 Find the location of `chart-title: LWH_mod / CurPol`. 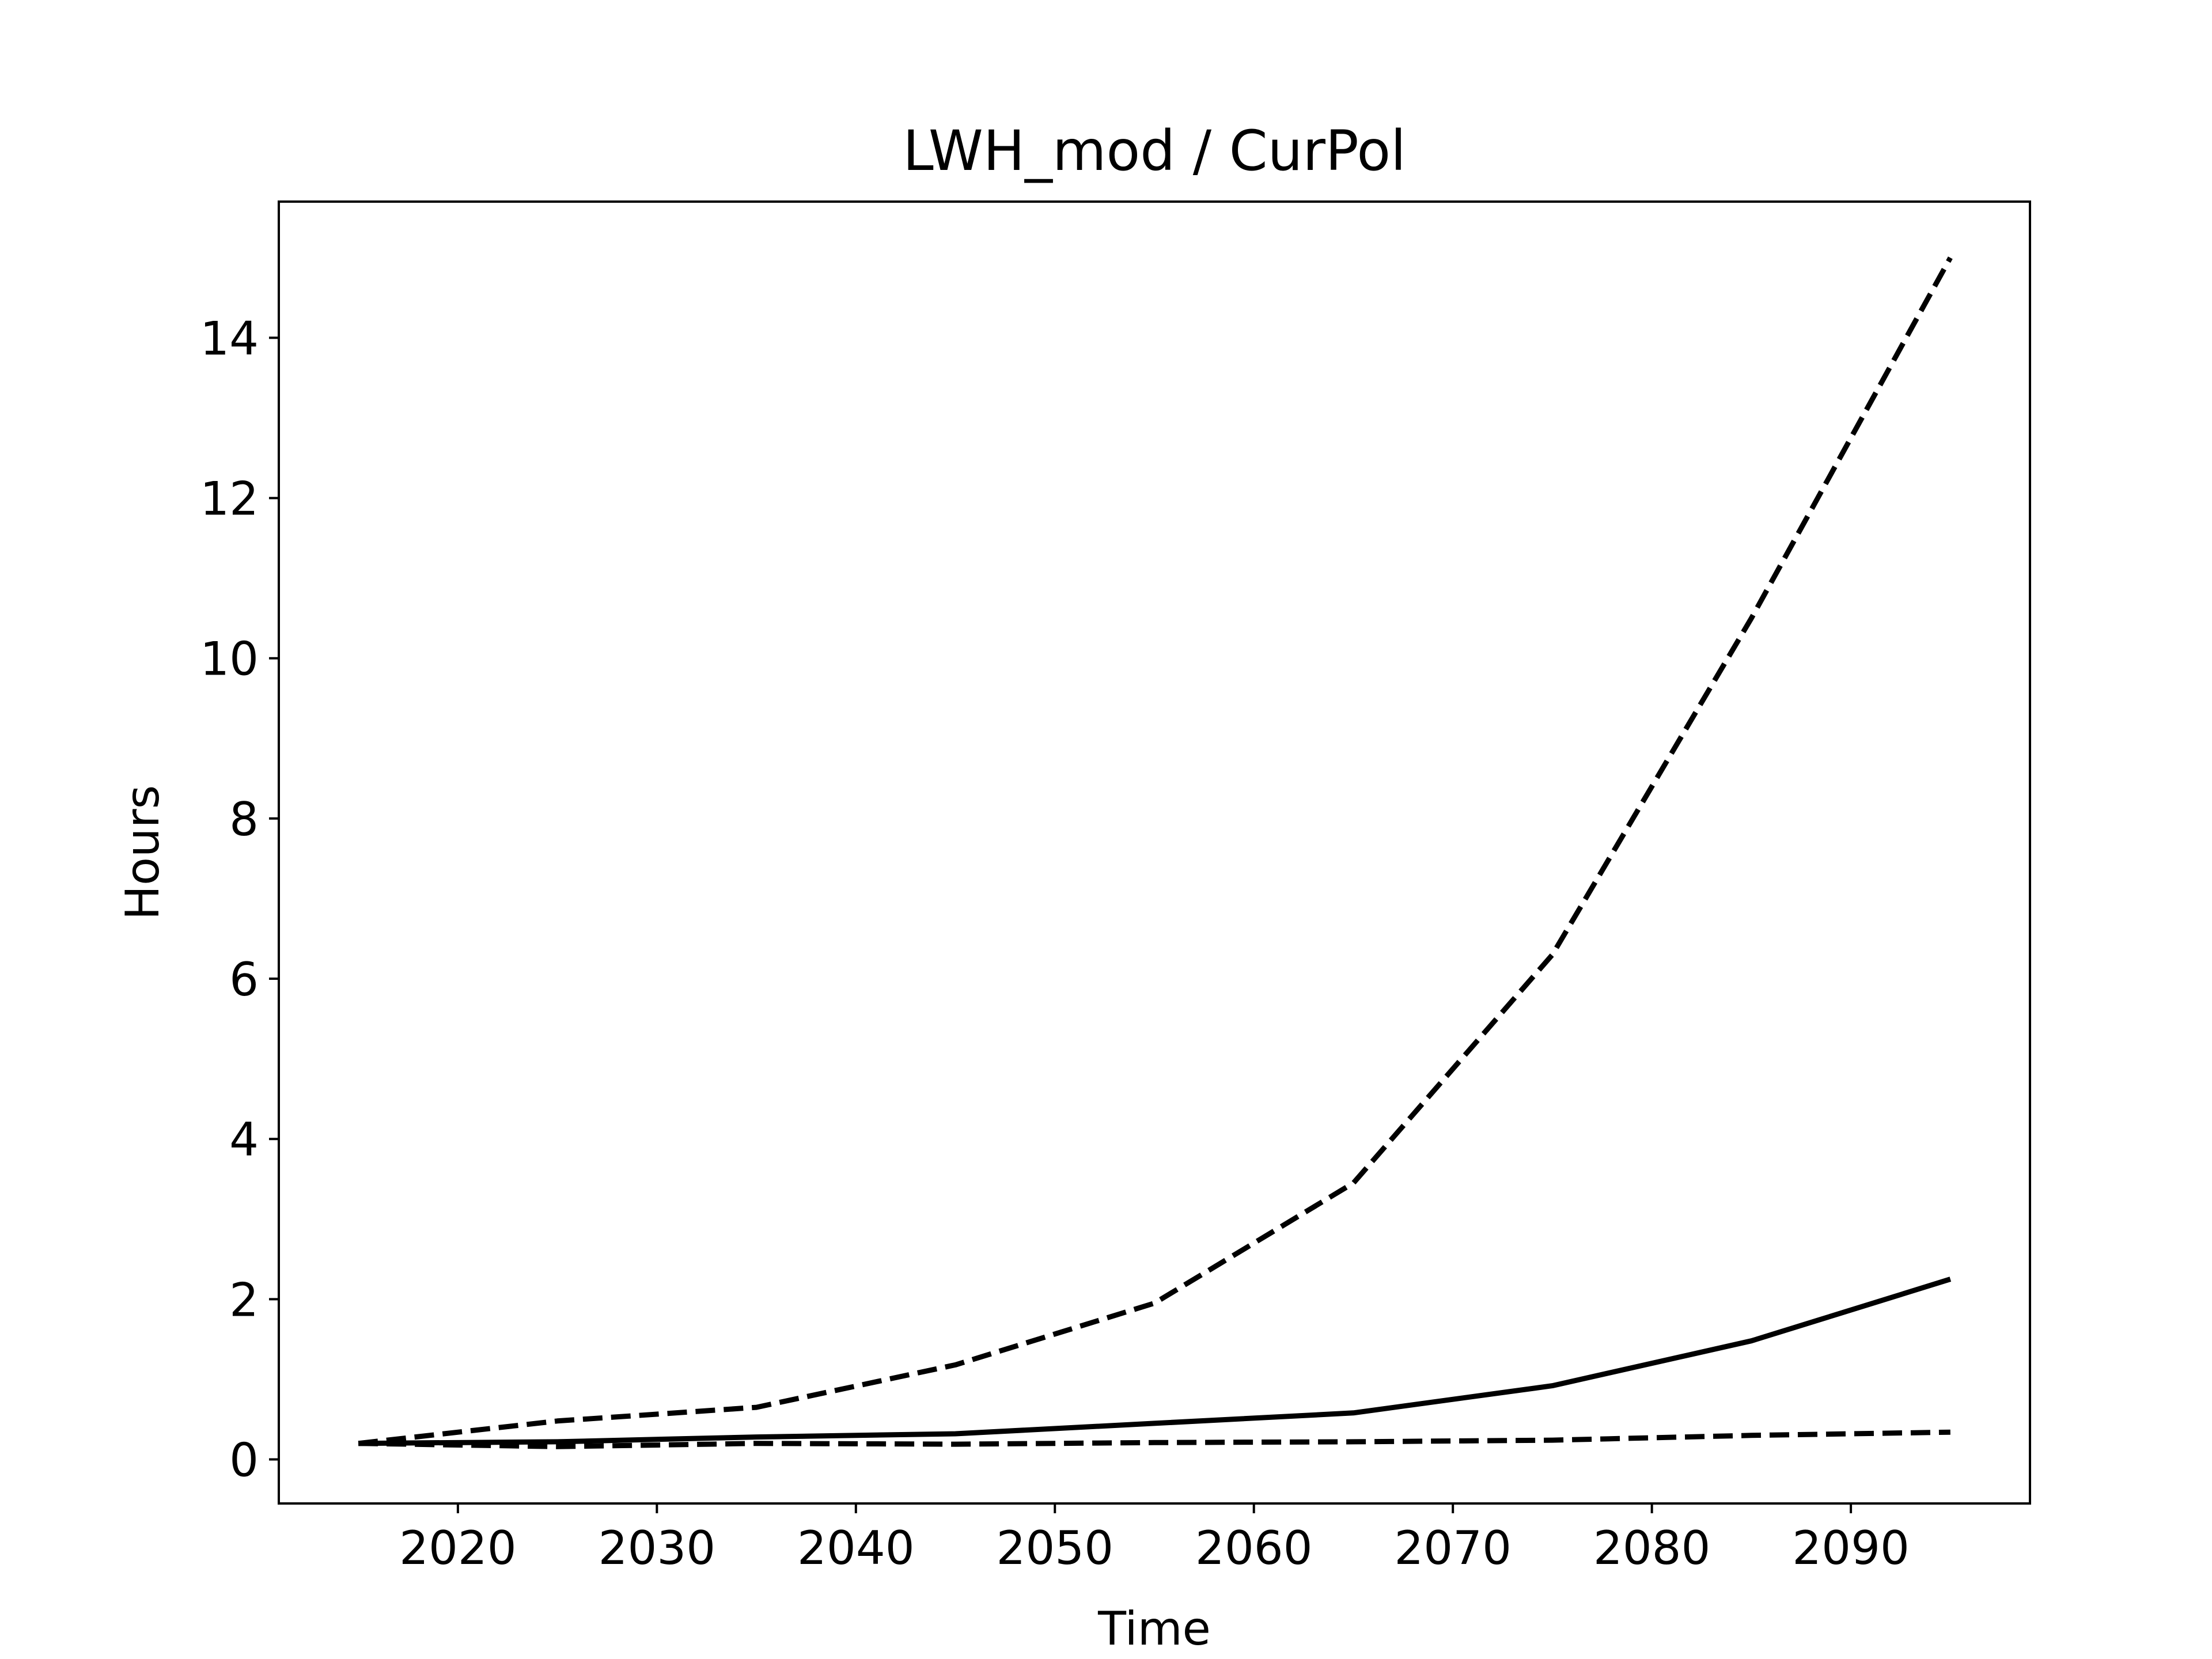

chart-title: LWH_mod / CurPol is located at coordinates (1154, 151).